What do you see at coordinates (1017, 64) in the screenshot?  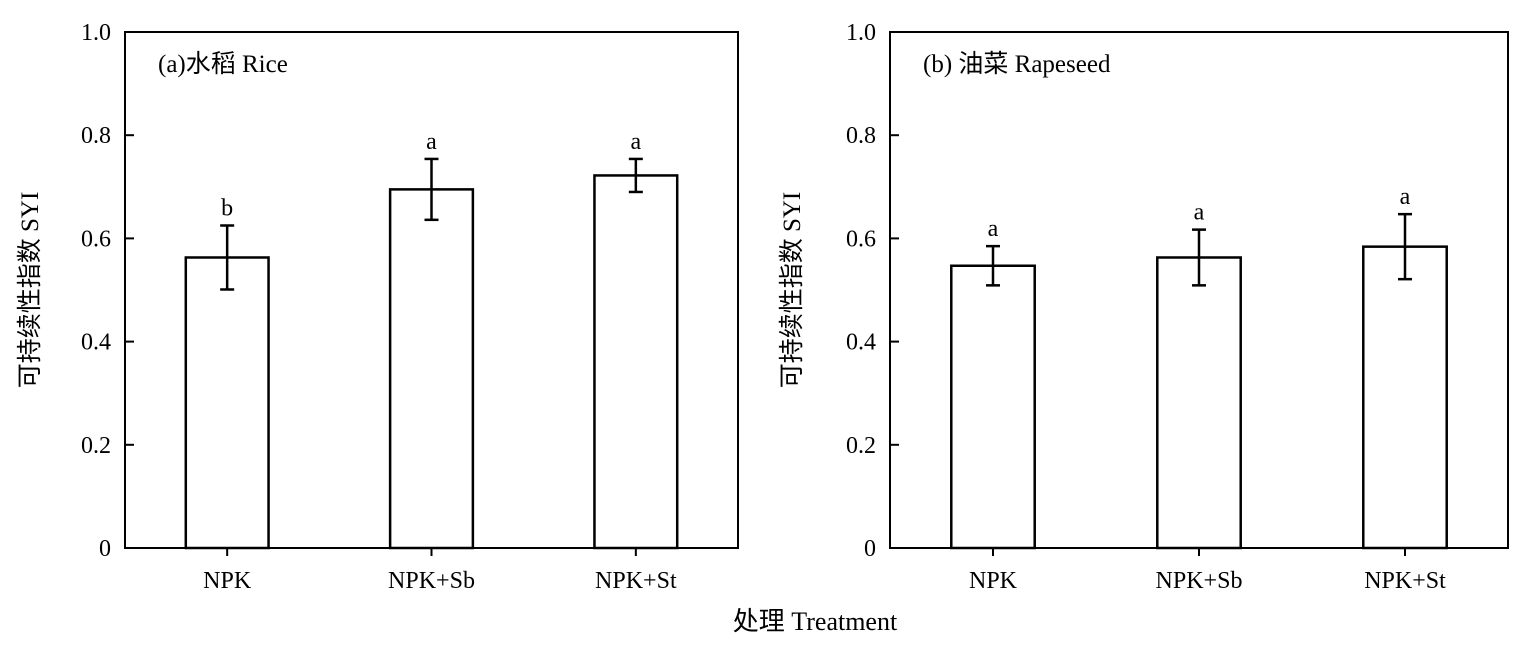 I see `panel-title: (b) 油菜 Rapeseed` at bounding box center [1017, 64].